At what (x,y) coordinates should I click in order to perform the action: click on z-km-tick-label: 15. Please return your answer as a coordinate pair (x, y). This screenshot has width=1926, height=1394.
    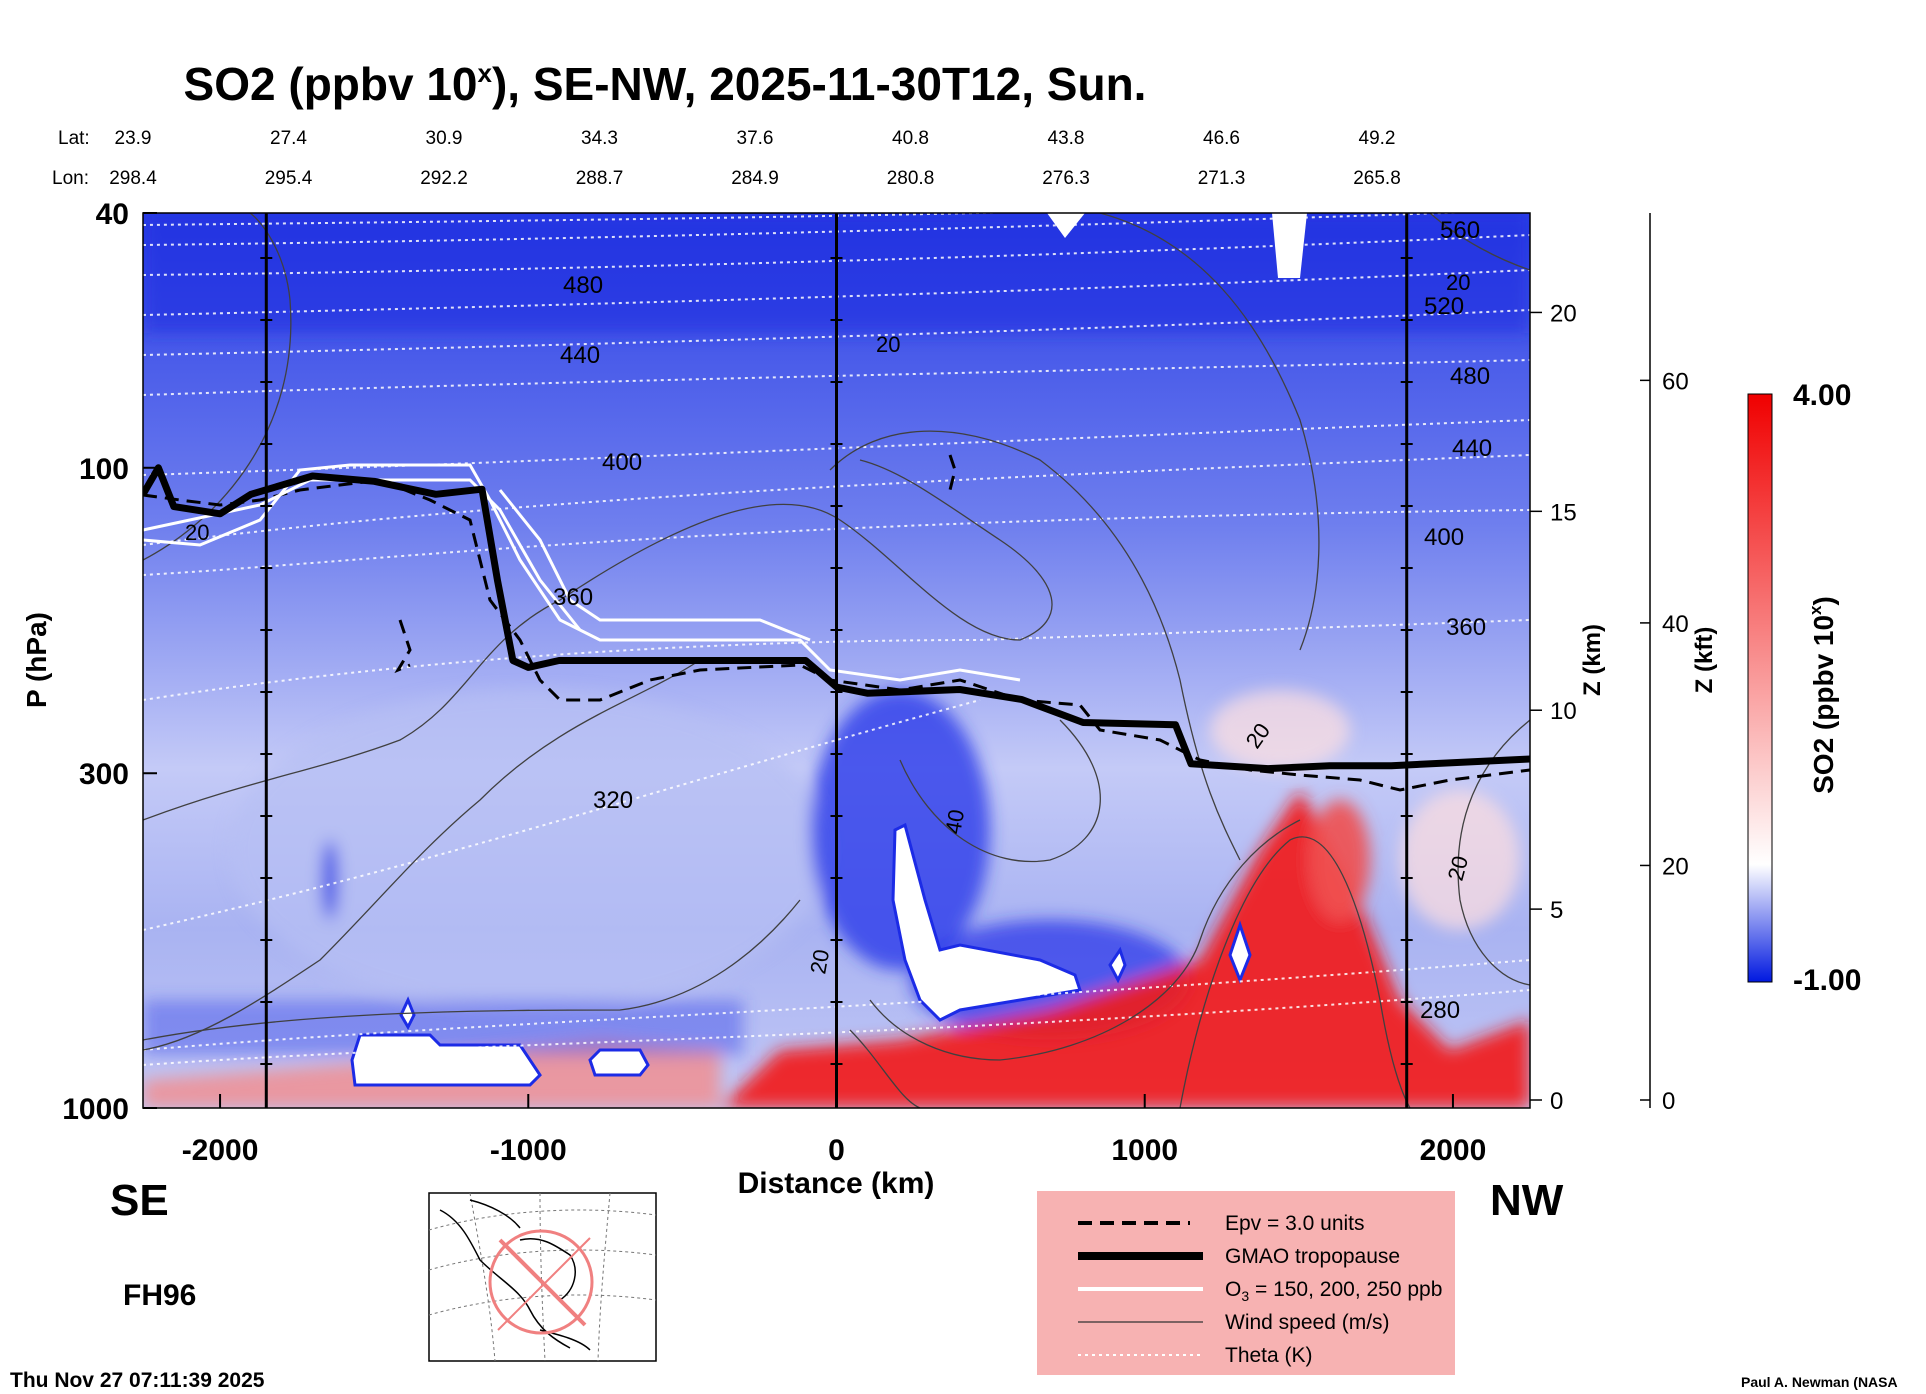
    Looking at the image, I should click on (1563, 512).